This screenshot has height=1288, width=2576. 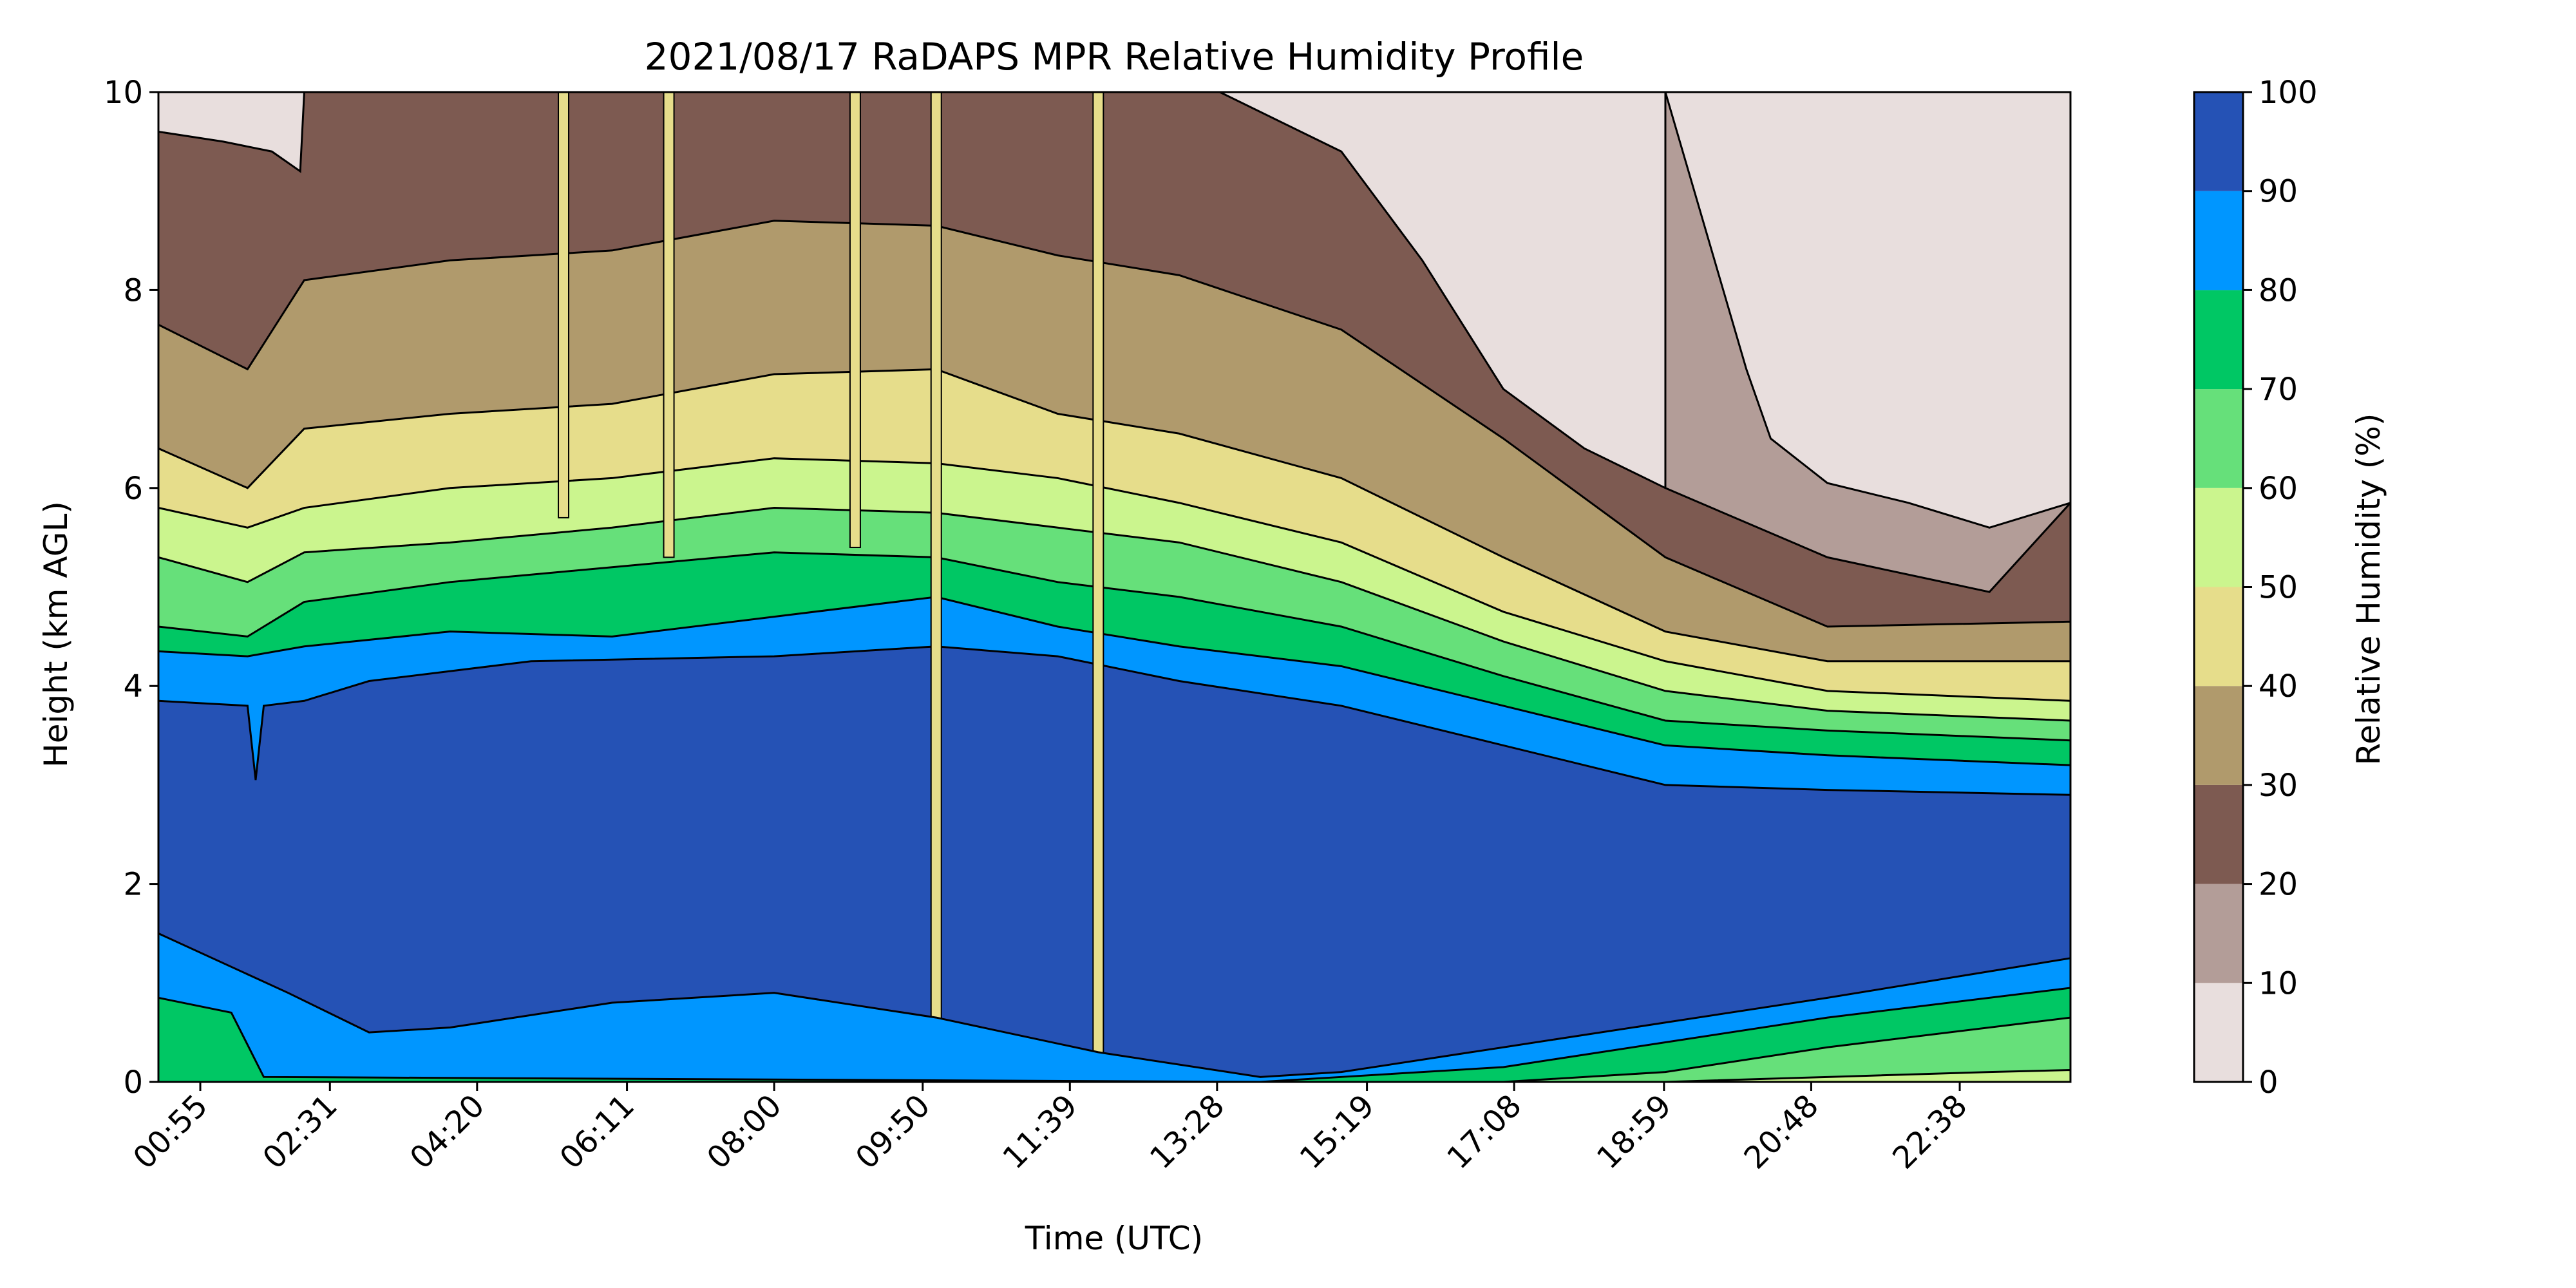 I want to click on y-tick-label: 6, so click(x=133, y=489).